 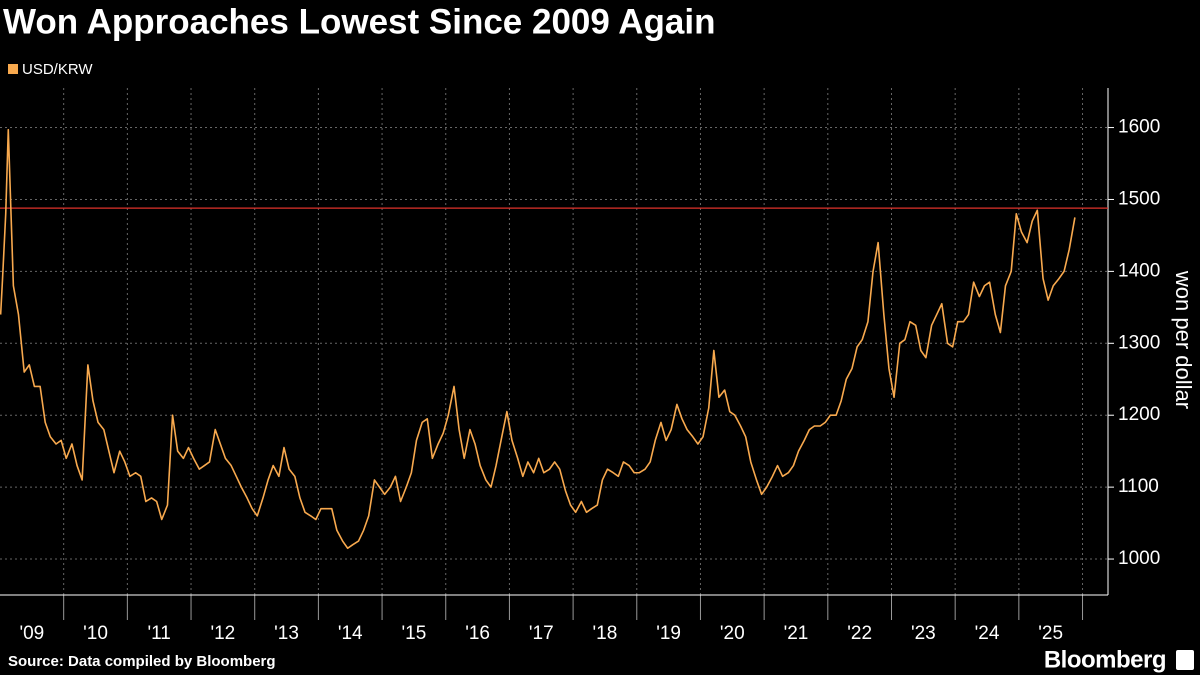 I want to click on x-tick-label: '21, so click(x=796, y=633).